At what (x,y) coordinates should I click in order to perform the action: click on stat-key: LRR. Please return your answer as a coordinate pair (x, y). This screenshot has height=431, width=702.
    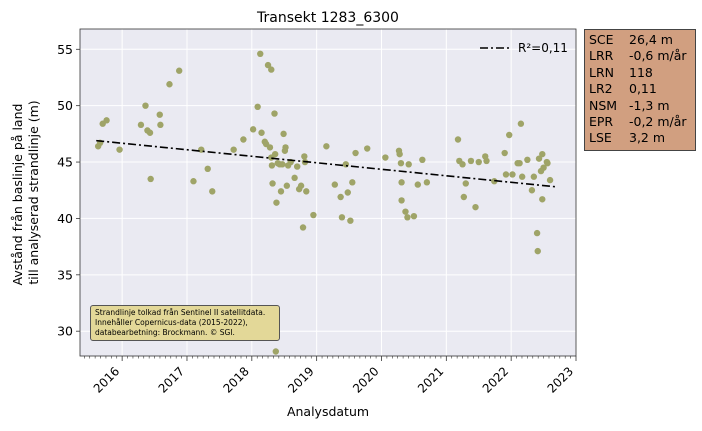
    Looking at the image, I should click on (601, 56).